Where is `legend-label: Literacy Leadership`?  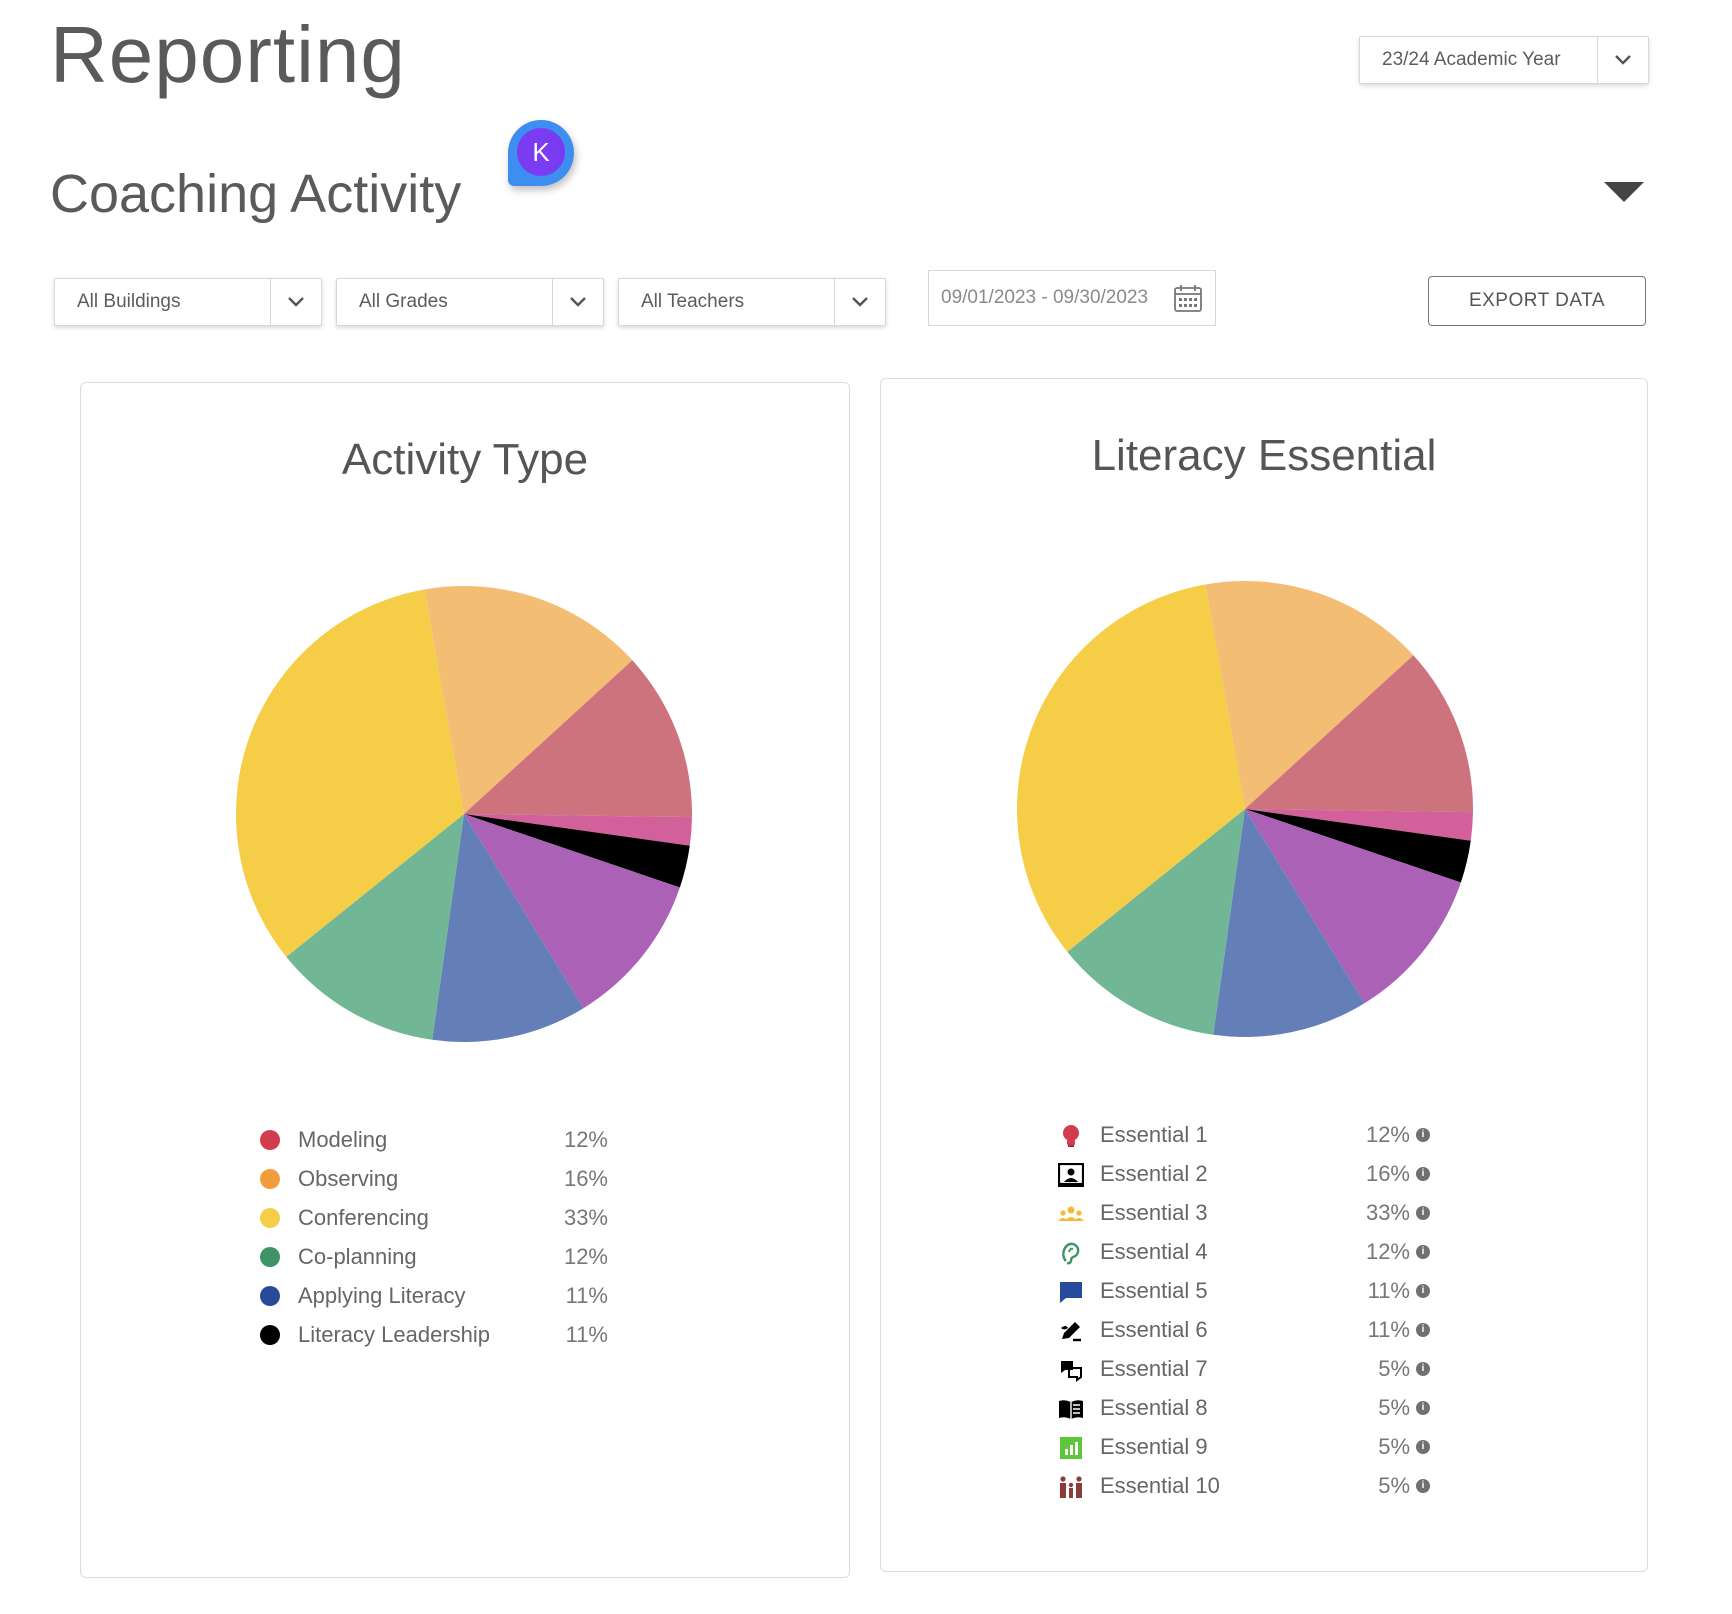 legend-label: Literacy Leadership is located at coordinates (394, 1334).